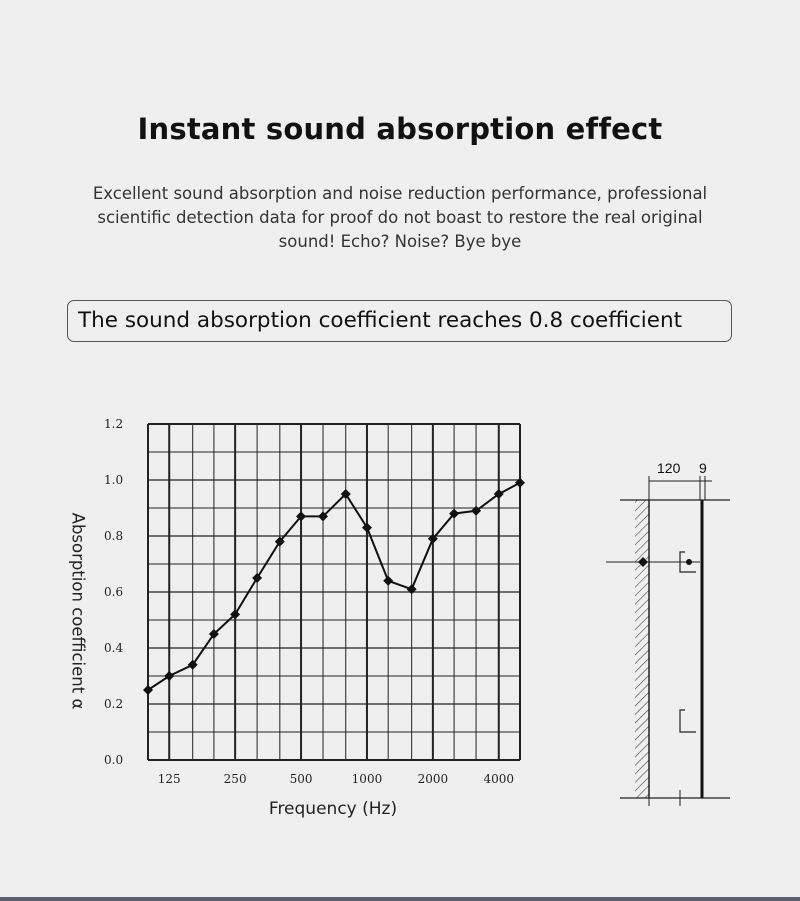  I want to click on upper-bracket, so click(687, 562).